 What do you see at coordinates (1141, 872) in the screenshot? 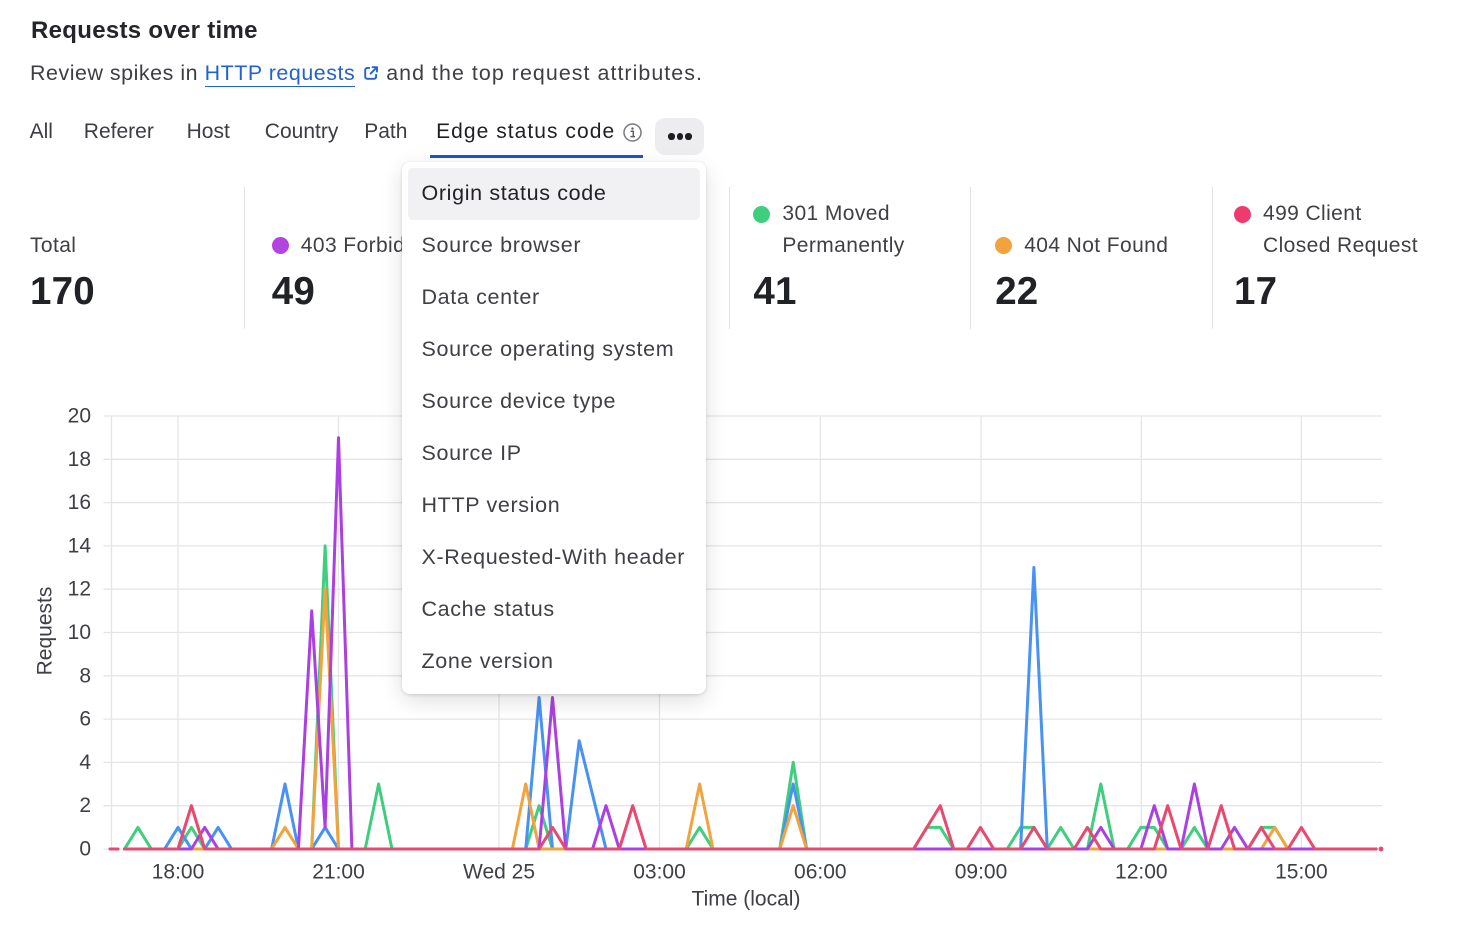
I see `svg-text: 12:00` at bounding box center [1141, 872].